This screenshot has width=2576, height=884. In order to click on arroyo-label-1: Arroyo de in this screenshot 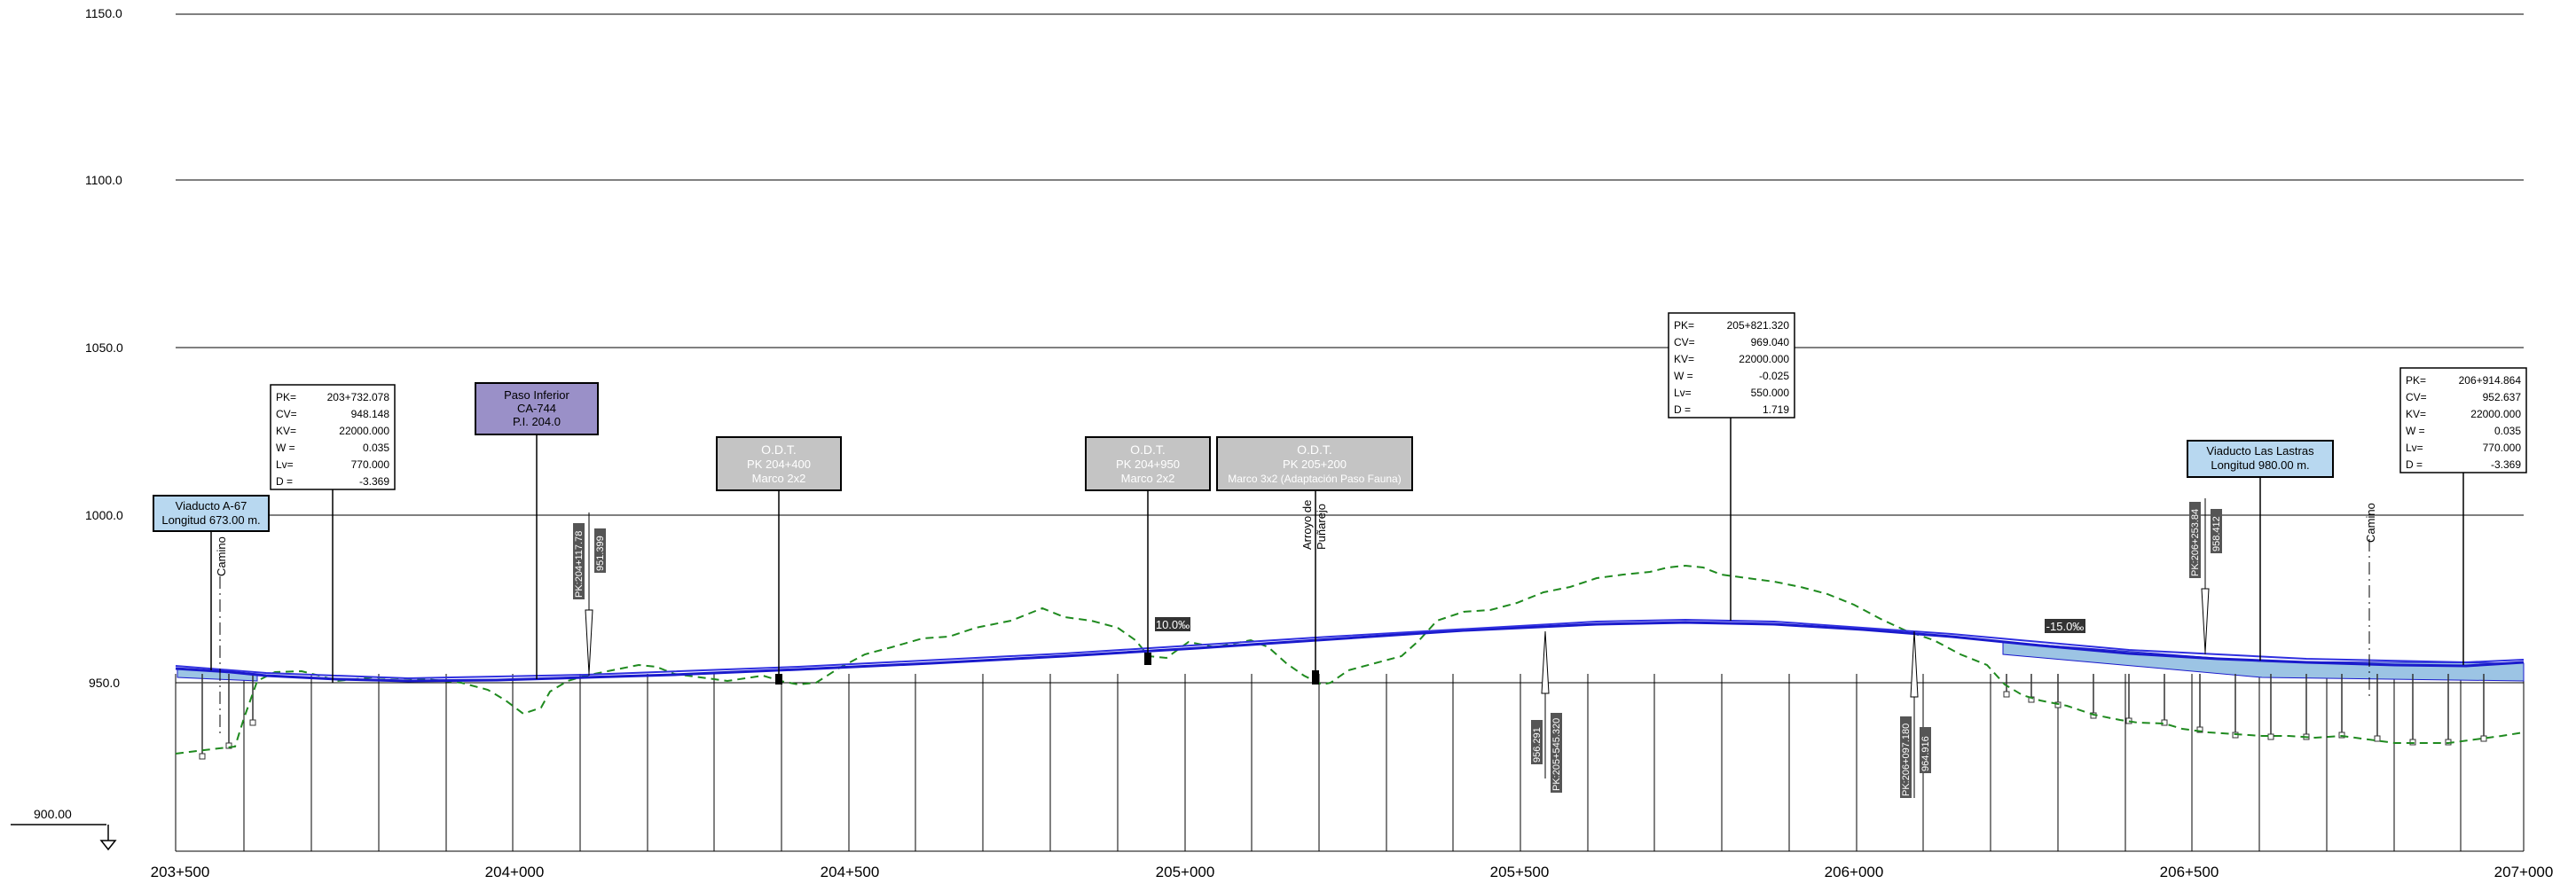, I will do `click(1307, 525)`.